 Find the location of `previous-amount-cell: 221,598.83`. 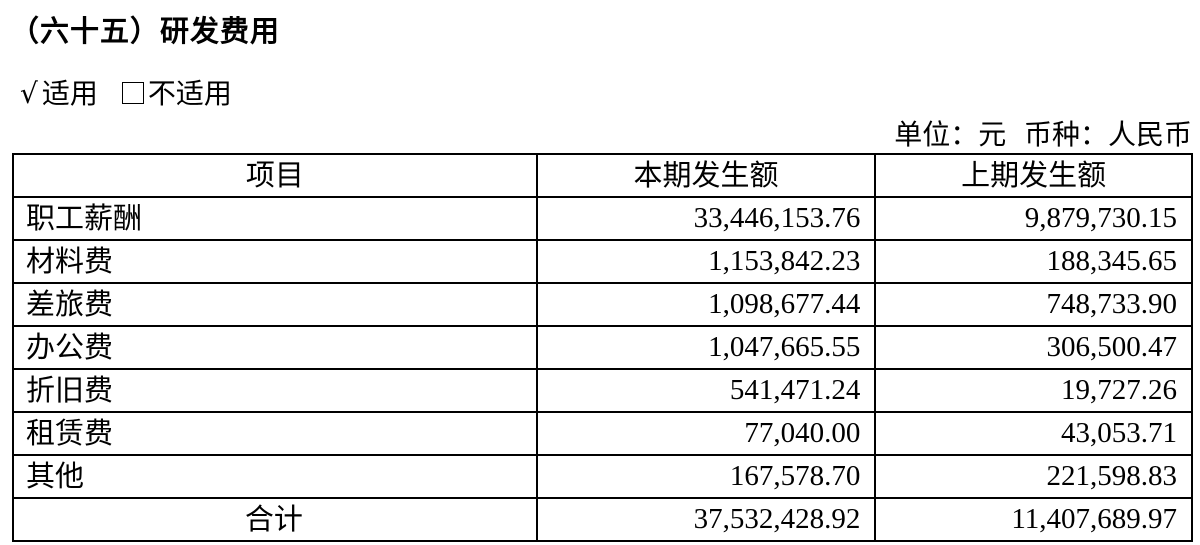

previous-amount-cell: 221,598.83 is located at coordinates (1033, 476).